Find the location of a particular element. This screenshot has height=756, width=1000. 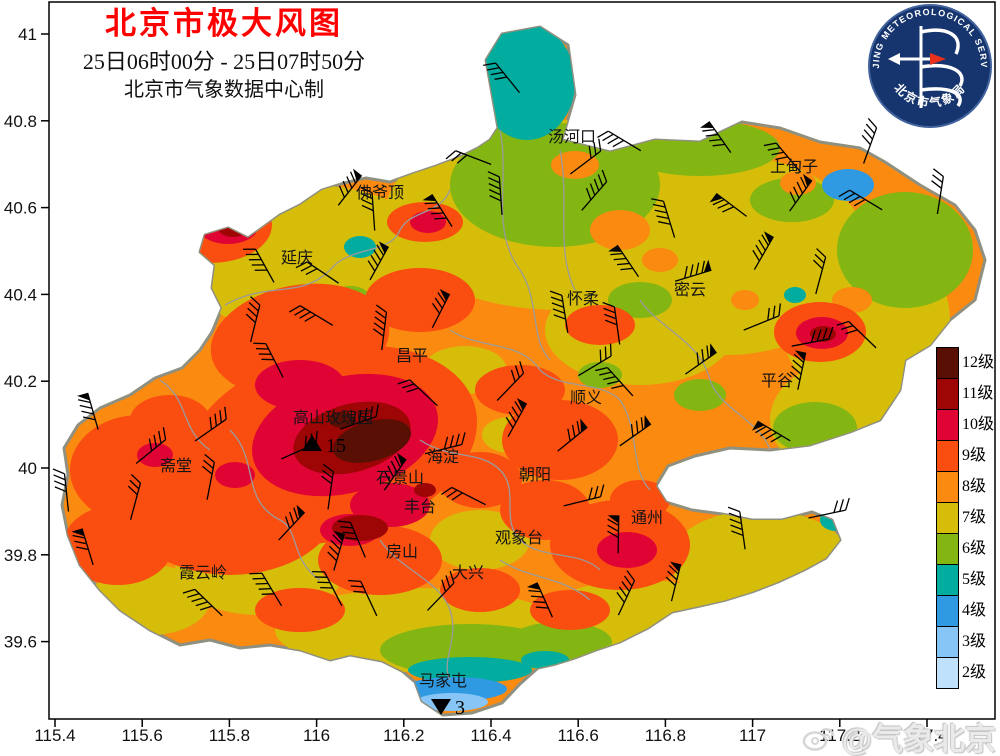

station-label: 平谷 is located at coordinates (777, 381).